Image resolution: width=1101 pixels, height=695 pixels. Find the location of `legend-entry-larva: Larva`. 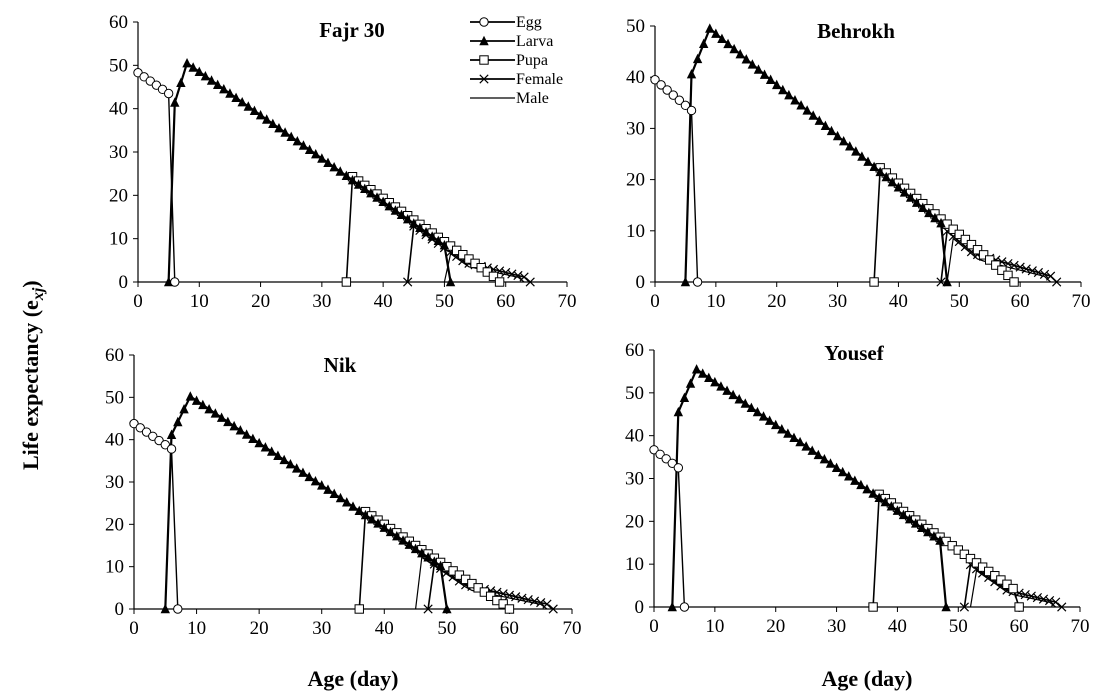

legend-entry-larva: Larva is located at coordinates (511, 41).